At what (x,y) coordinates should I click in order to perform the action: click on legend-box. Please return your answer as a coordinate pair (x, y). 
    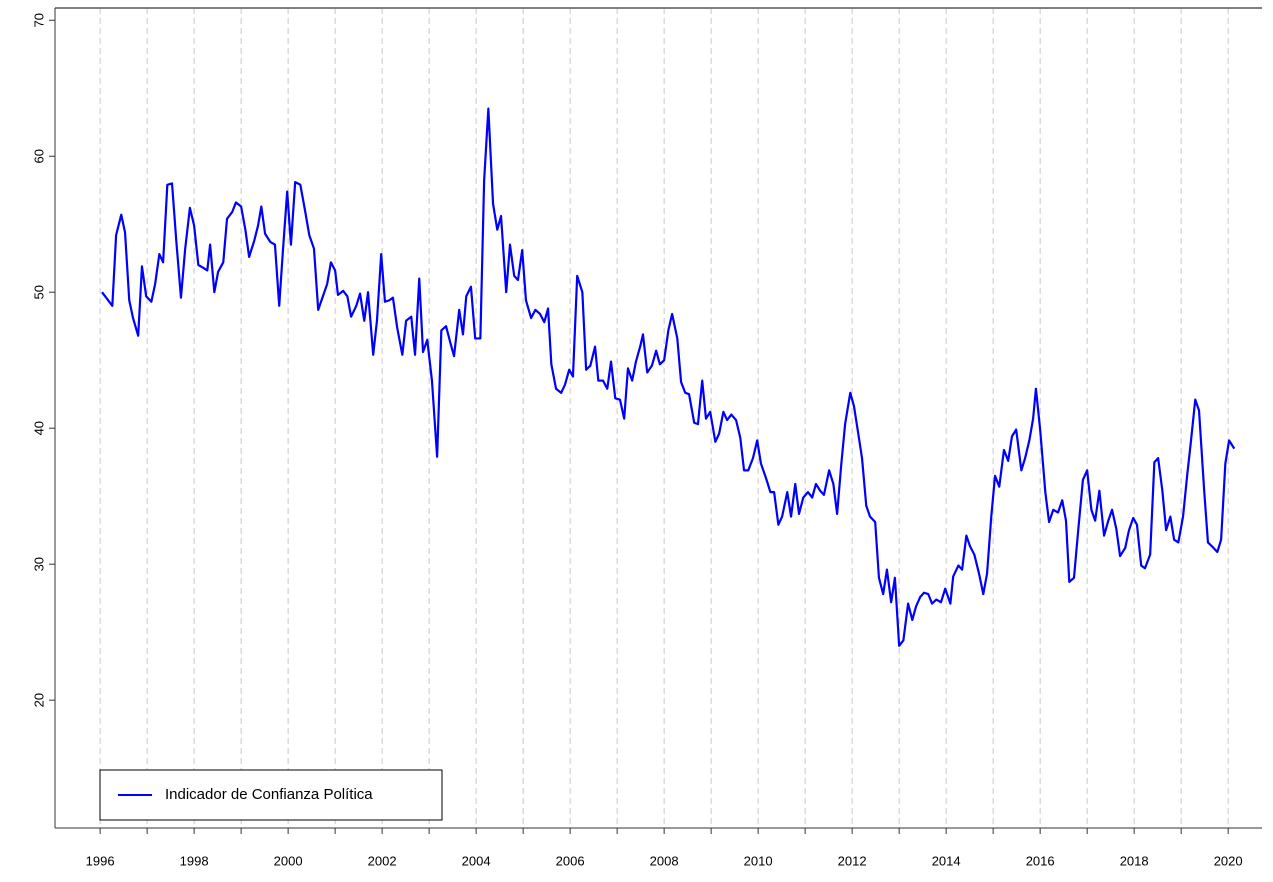
    Looking at the image, I should click on (271, 795).